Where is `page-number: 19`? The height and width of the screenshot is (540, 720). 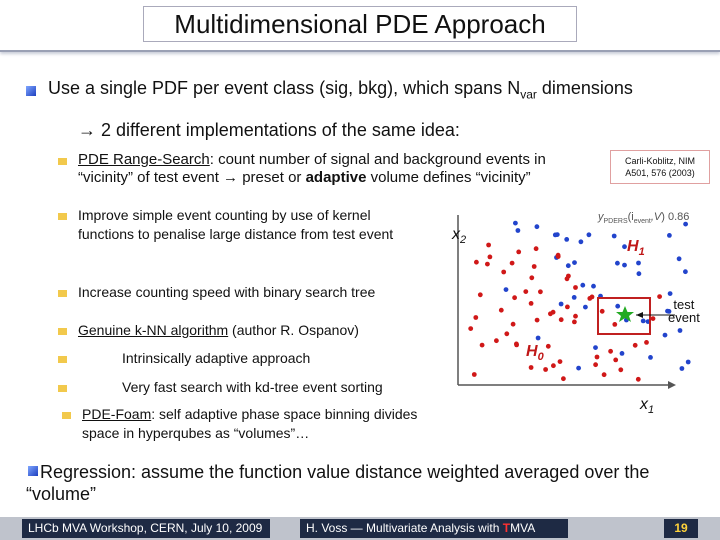 page-number: 19 is located at coordinates (681, 528).